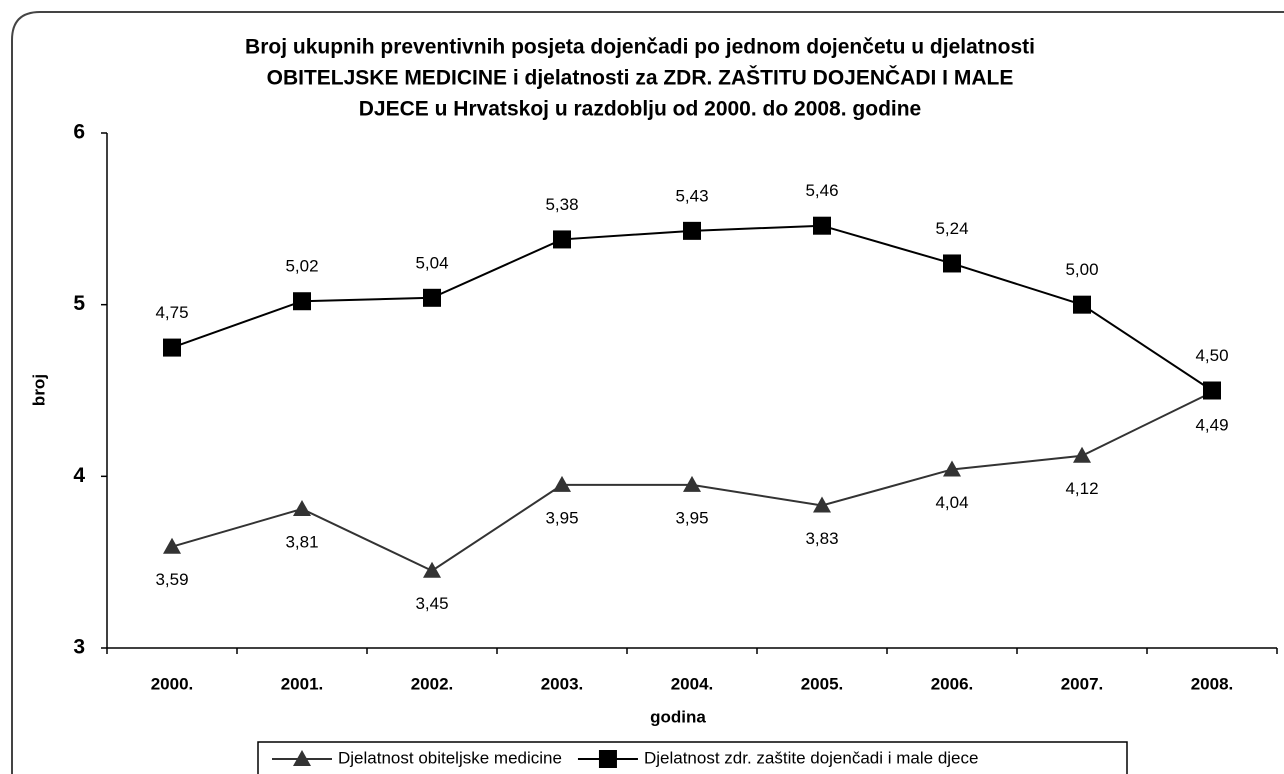  I want to click on y-tick-label: 5, so click(79, 303).